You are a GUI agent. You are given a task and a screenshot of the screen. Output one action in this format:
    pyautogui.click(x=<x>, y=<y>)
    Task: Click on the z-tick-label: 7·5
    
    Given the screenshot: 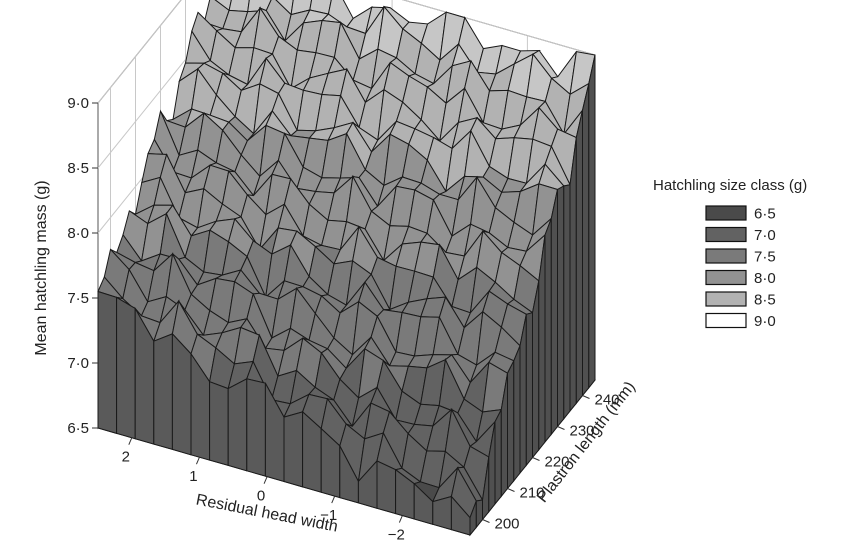 What is the action you would take?
    pyautogui.click(x=78, y=298)
    